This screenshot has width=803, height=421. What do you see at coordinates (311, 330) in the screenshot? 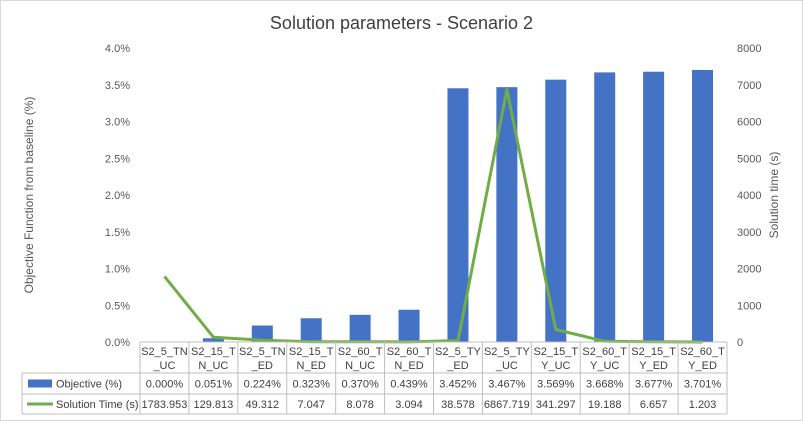
I see `bar-S2_15_TN_ED` at bounding box center [311, 330].